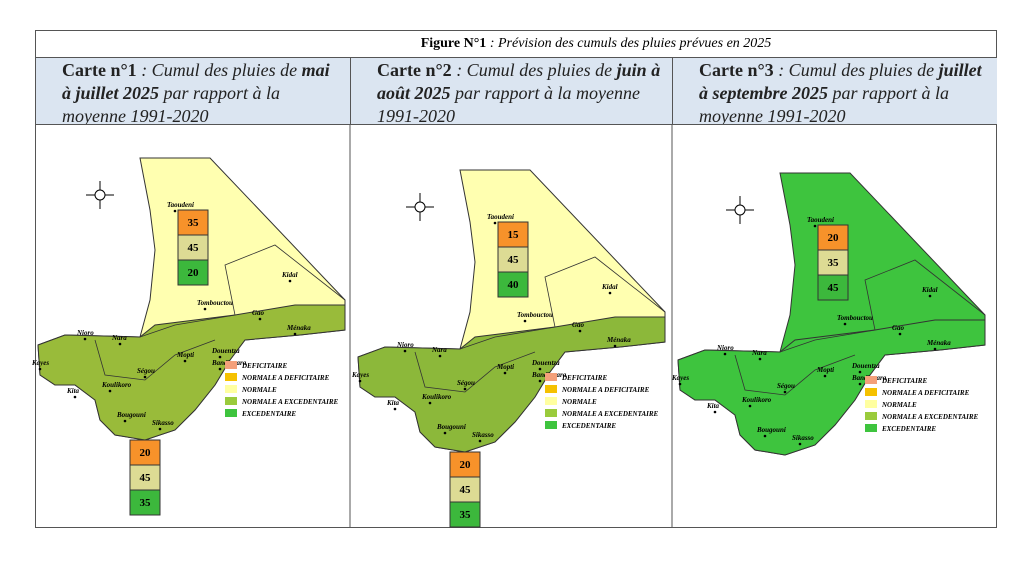 The height and width of the screenshot is (565, 1024). I want to click on place-label: Douentza, so click(865, 366).